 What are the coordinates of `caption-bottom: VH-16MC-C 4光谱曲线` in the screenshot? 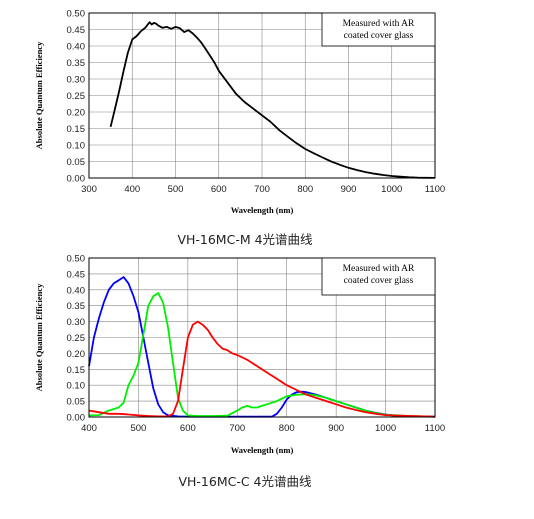 It's located at (245, 481).